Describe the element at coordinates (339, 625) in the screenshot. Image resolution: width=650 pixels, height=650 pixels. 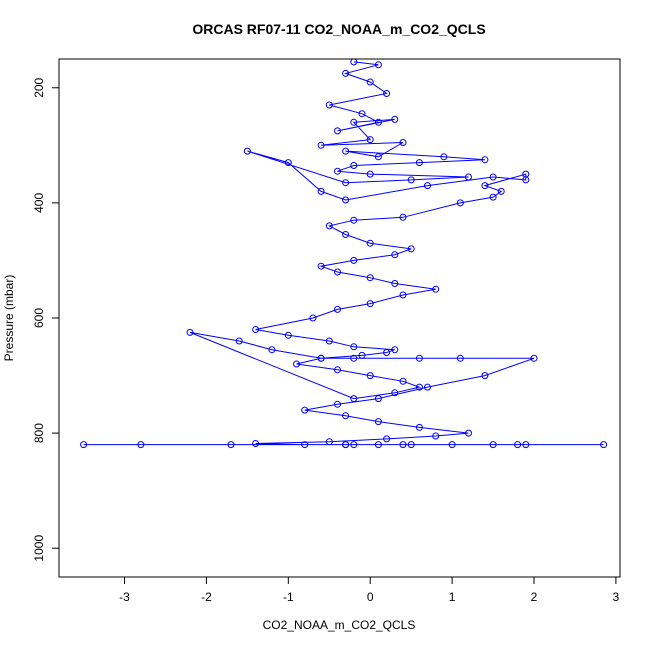
I see `x-axis-label: CO2_NOAA_m_CO2_QCLS` at that location.